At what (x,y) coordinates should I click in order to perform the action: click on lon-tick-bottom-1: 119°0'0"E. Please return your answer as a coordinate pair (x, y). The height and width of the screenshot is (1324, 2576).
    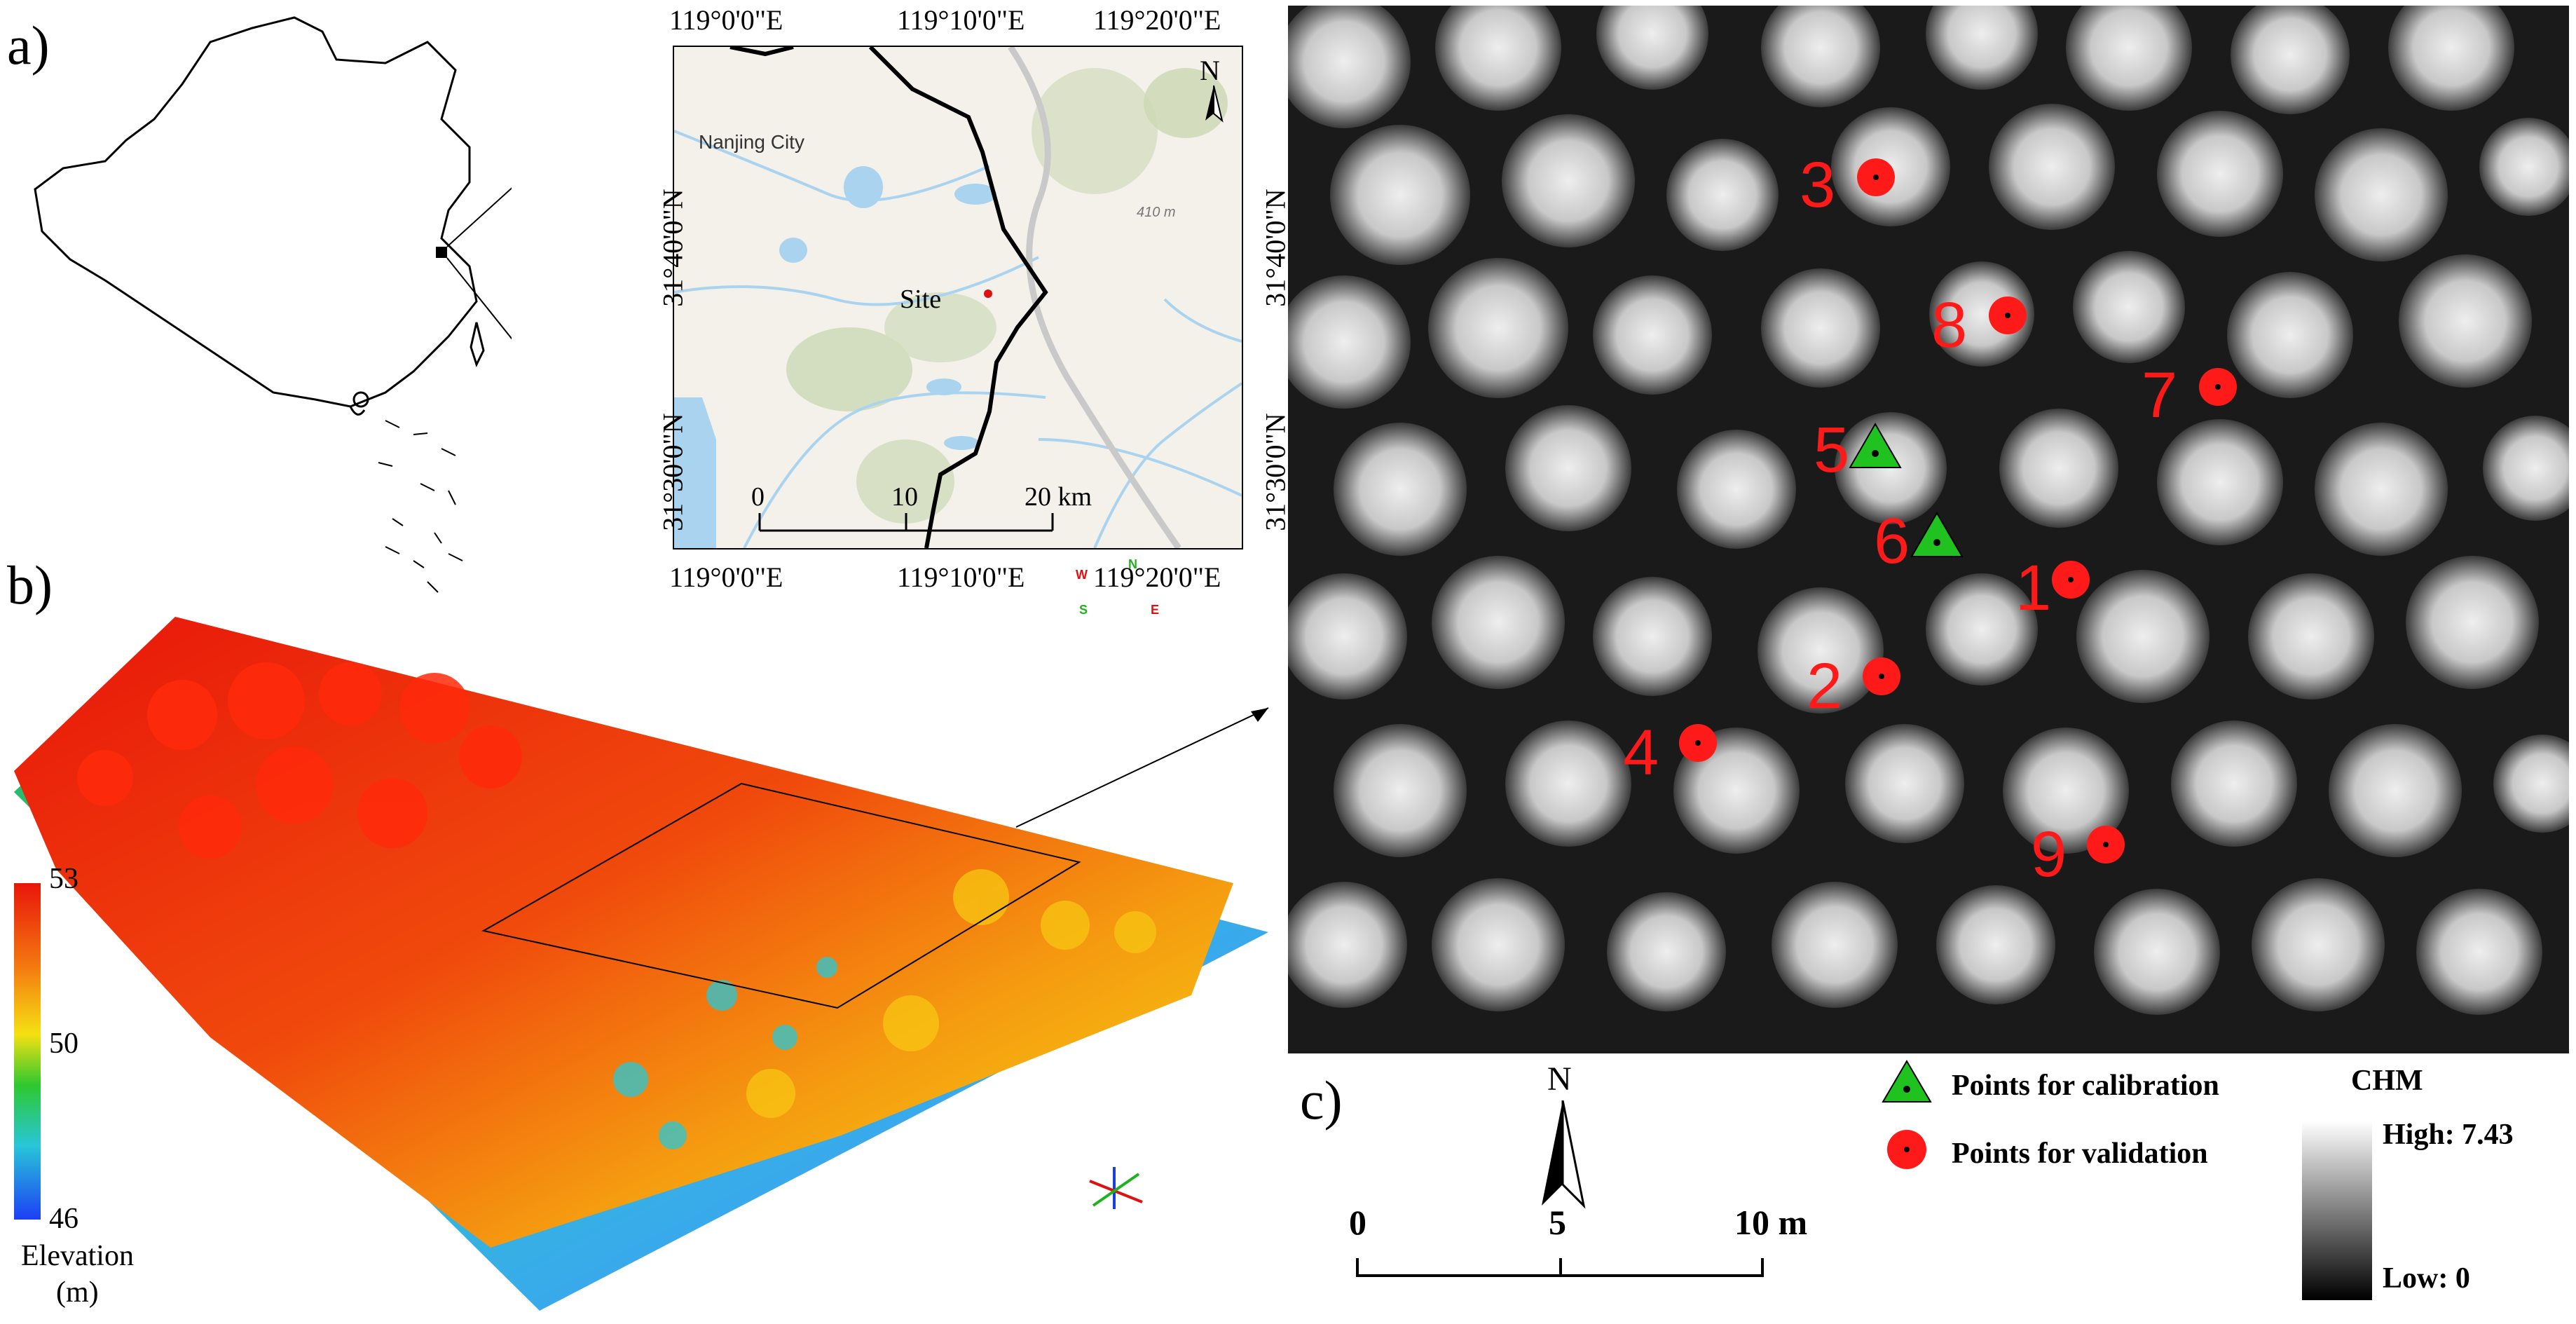
    Looking at the image, I should click on (726, 577).